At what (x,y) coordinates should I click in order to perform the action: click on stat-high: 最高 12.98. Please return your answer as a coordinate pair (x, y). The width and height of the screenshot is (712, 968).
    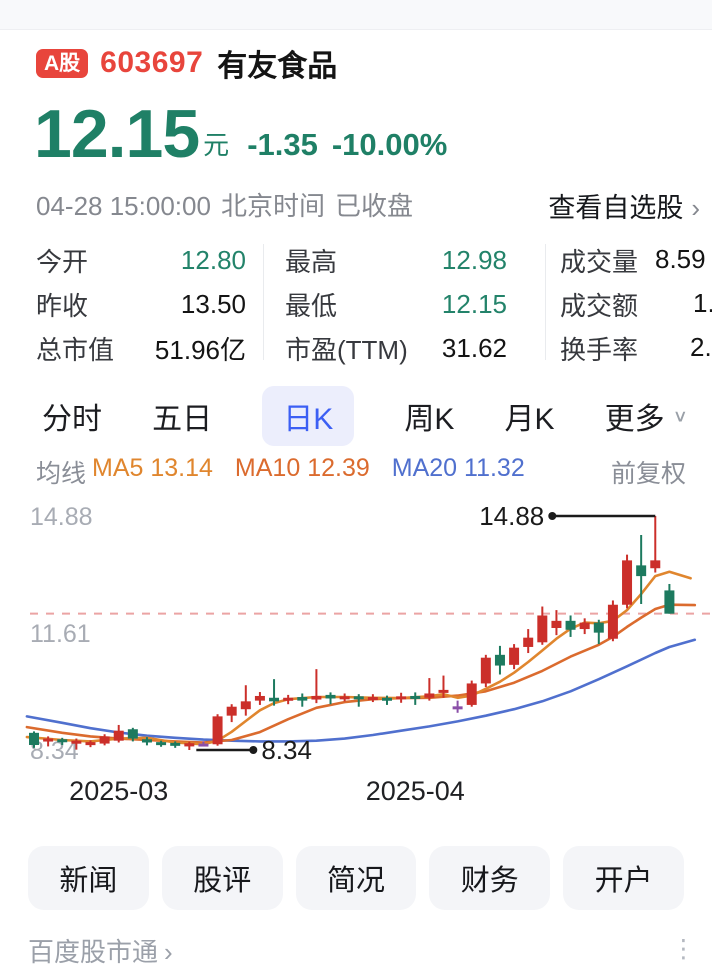
    Looking at the image, I should click on (396, 260).